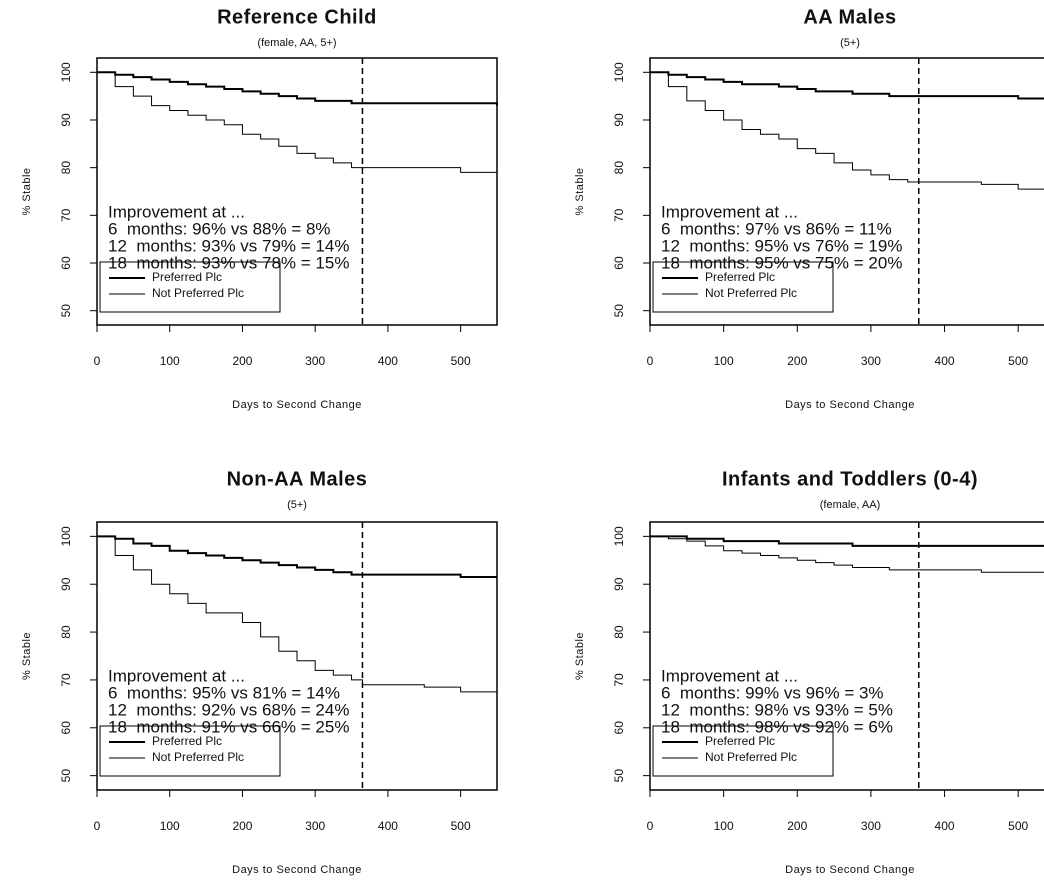  Describe the element at coordinates (776, 228) in the screenshot. I see `annotation: 6 months: 97% vs 86% = 11%` at that location.